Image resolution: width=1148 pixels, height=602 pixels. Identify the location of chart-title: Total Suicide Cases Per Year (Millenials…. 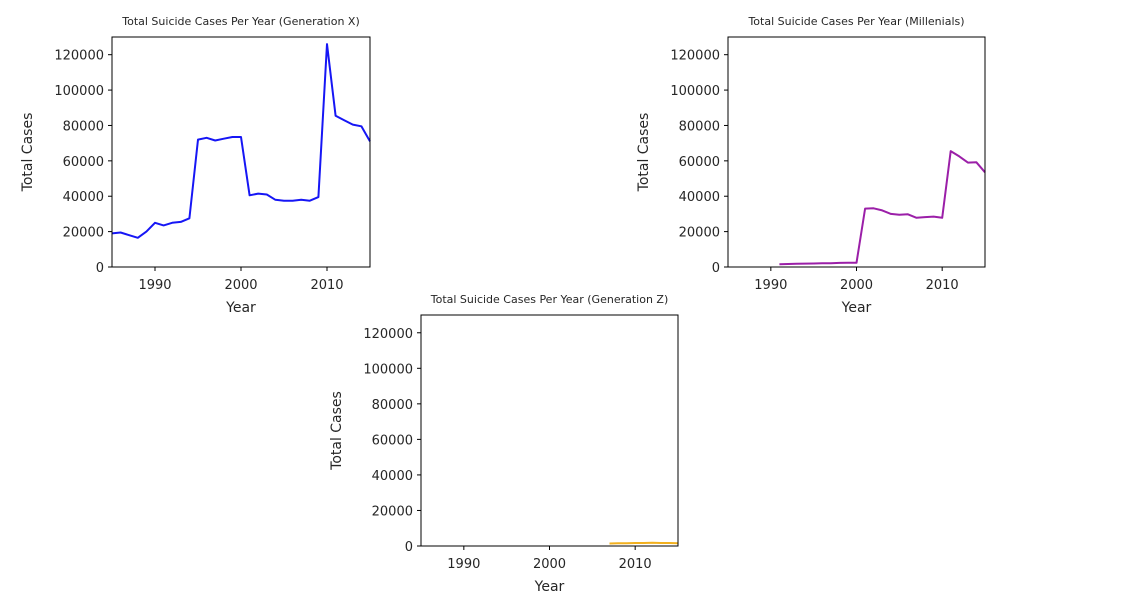
(855, 21).